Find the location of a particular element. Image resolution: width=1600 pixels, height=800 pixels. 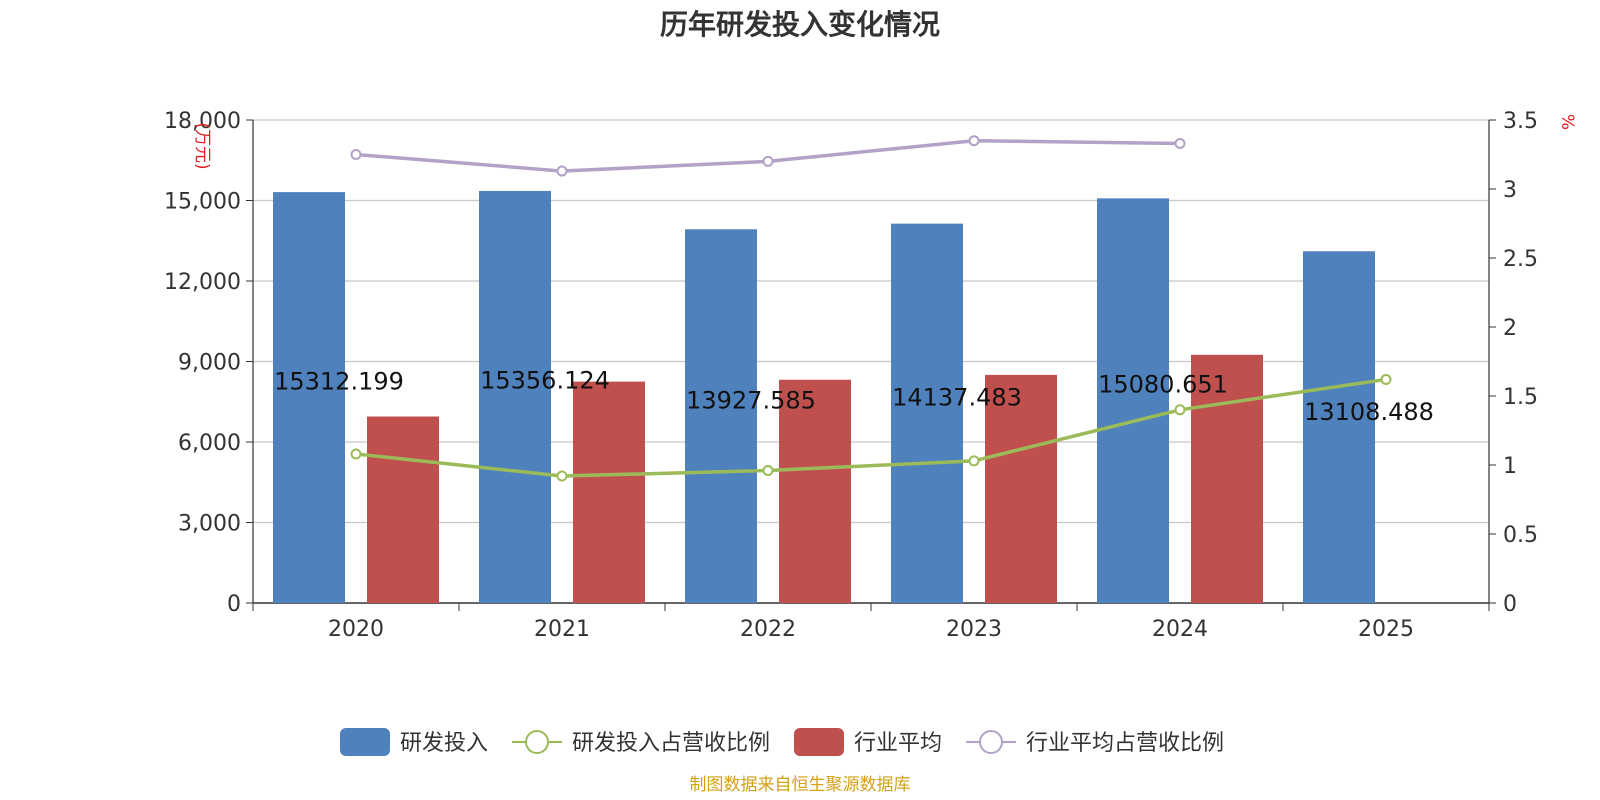

bar-data-label: 13108.488 is located at coordinates (1369, 412).